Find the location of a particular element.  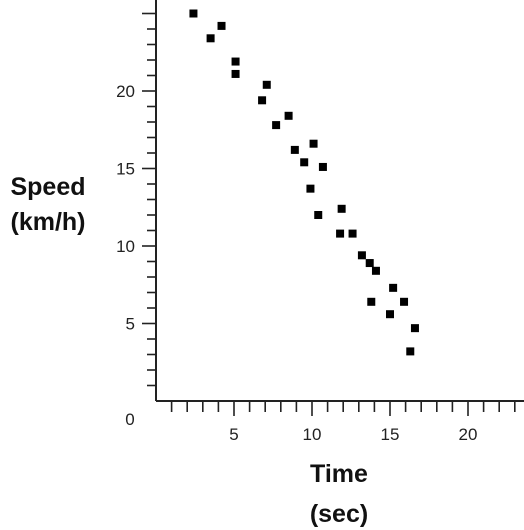

origin-label: 0 is located at coordinates (129, 419).